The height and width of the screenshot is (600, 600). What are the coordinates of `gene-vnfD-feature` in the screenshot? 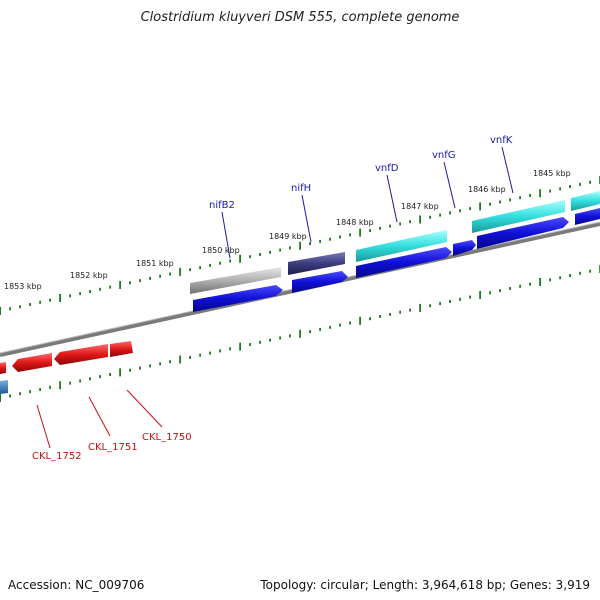 It's located at (401, 246).